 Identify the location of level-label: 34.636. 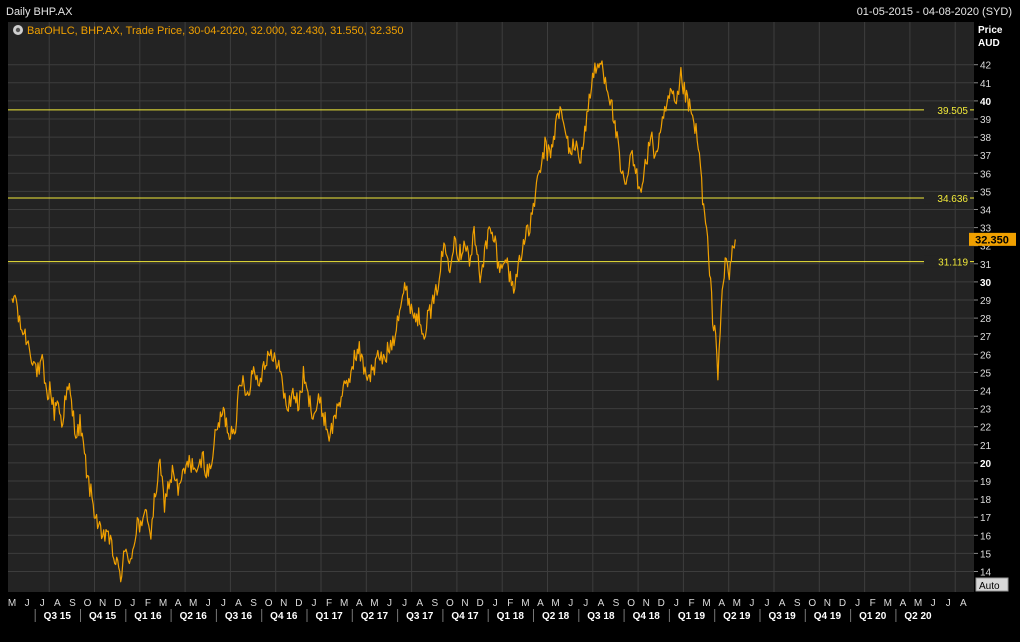
(952, 199).